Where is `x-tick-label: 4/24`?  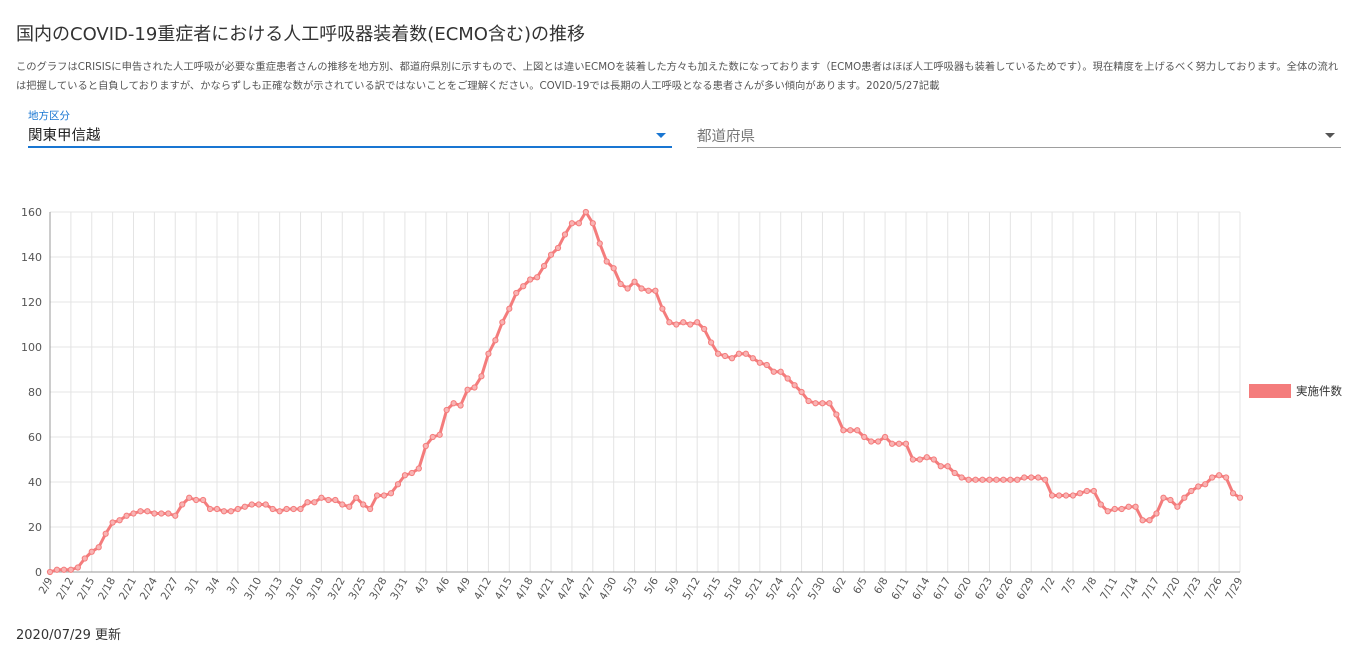
x-tick-label: 4/24 is located at coordinates (566, 588).